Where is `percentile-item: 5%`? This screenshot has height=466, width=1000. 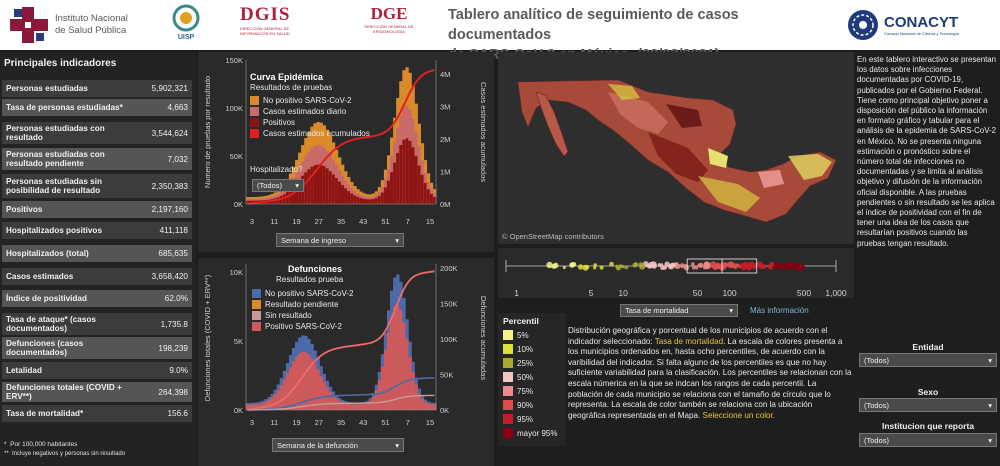
percentile-item: 5% is located at coordinates (530, 335).